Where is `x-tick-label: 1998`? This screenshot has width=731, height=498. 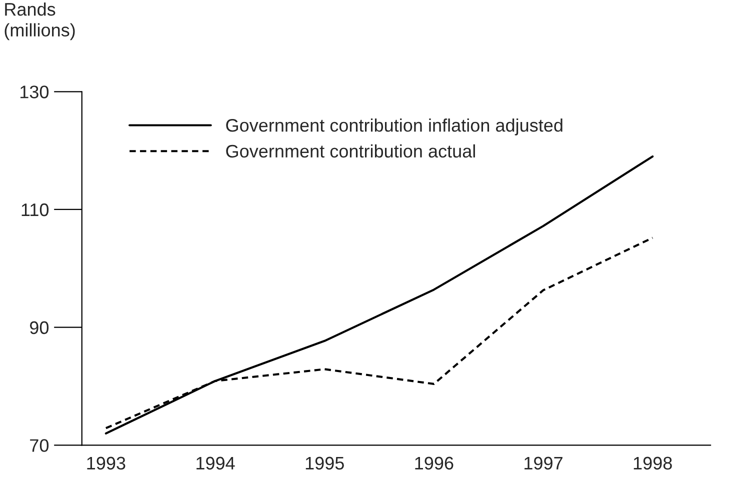 x-tick-label: 1998 is located at coordinates (653, 463).